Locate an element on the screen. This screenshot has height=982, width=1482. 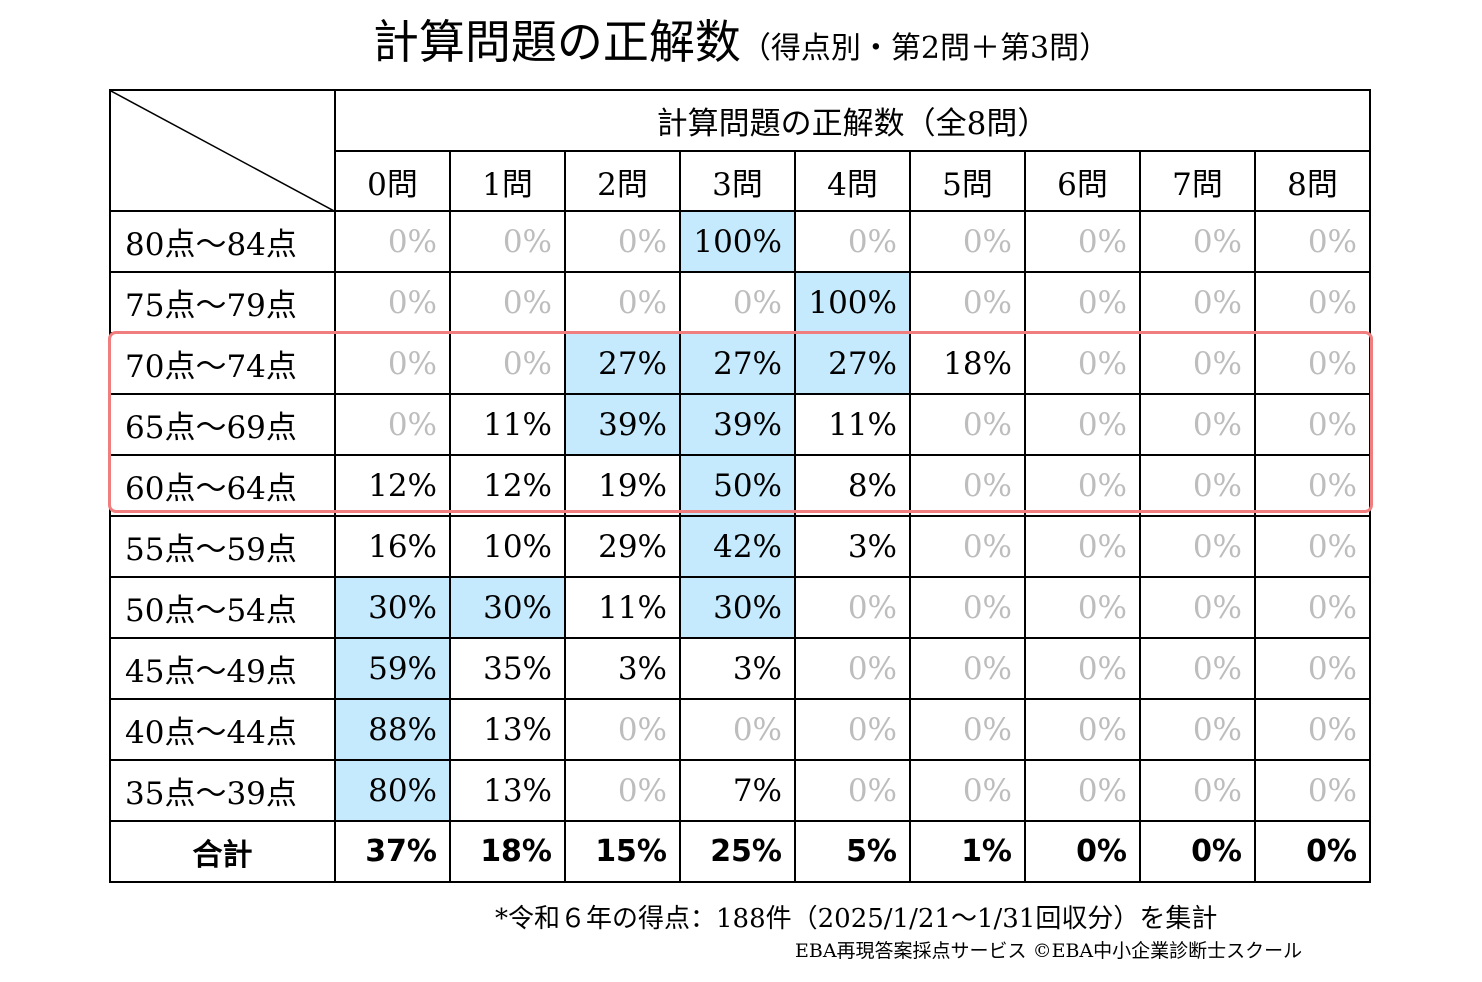
column-header: 4問 is located at coordinates (852, 181).